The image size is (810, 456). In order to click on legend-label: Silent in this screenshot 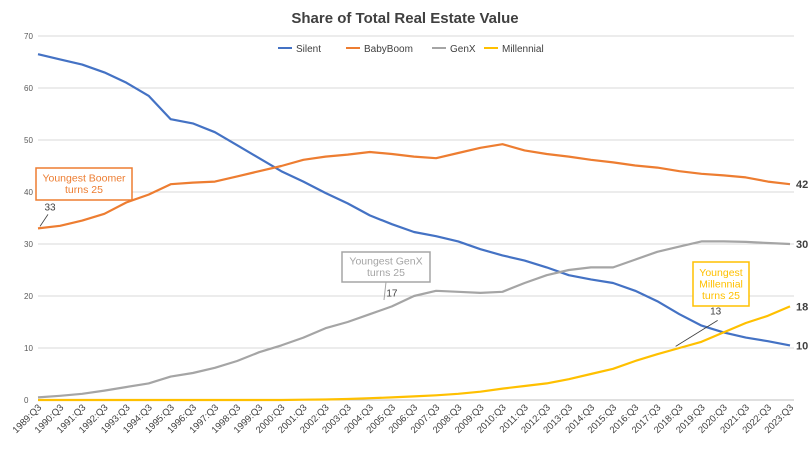, I will do `click(308, 49)`.